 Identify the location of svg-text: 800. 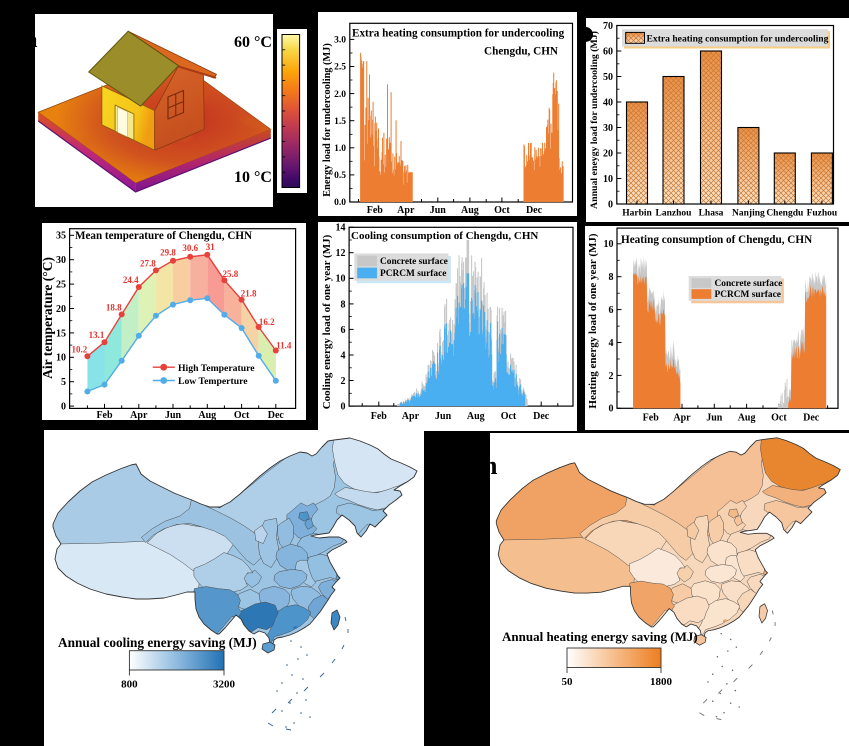
(129, 685).